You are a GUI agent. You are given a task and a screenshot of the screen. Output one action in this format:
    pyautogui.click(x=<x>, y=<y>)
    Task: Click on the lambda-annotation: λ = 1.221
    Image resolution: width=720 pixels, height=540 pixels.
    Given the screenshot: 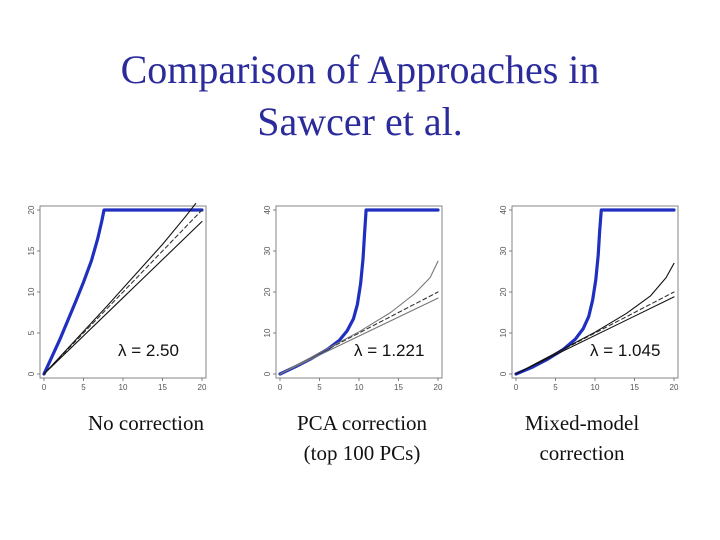 What is the action you would take?
    pyautogui.click(x=389, y=350)
    